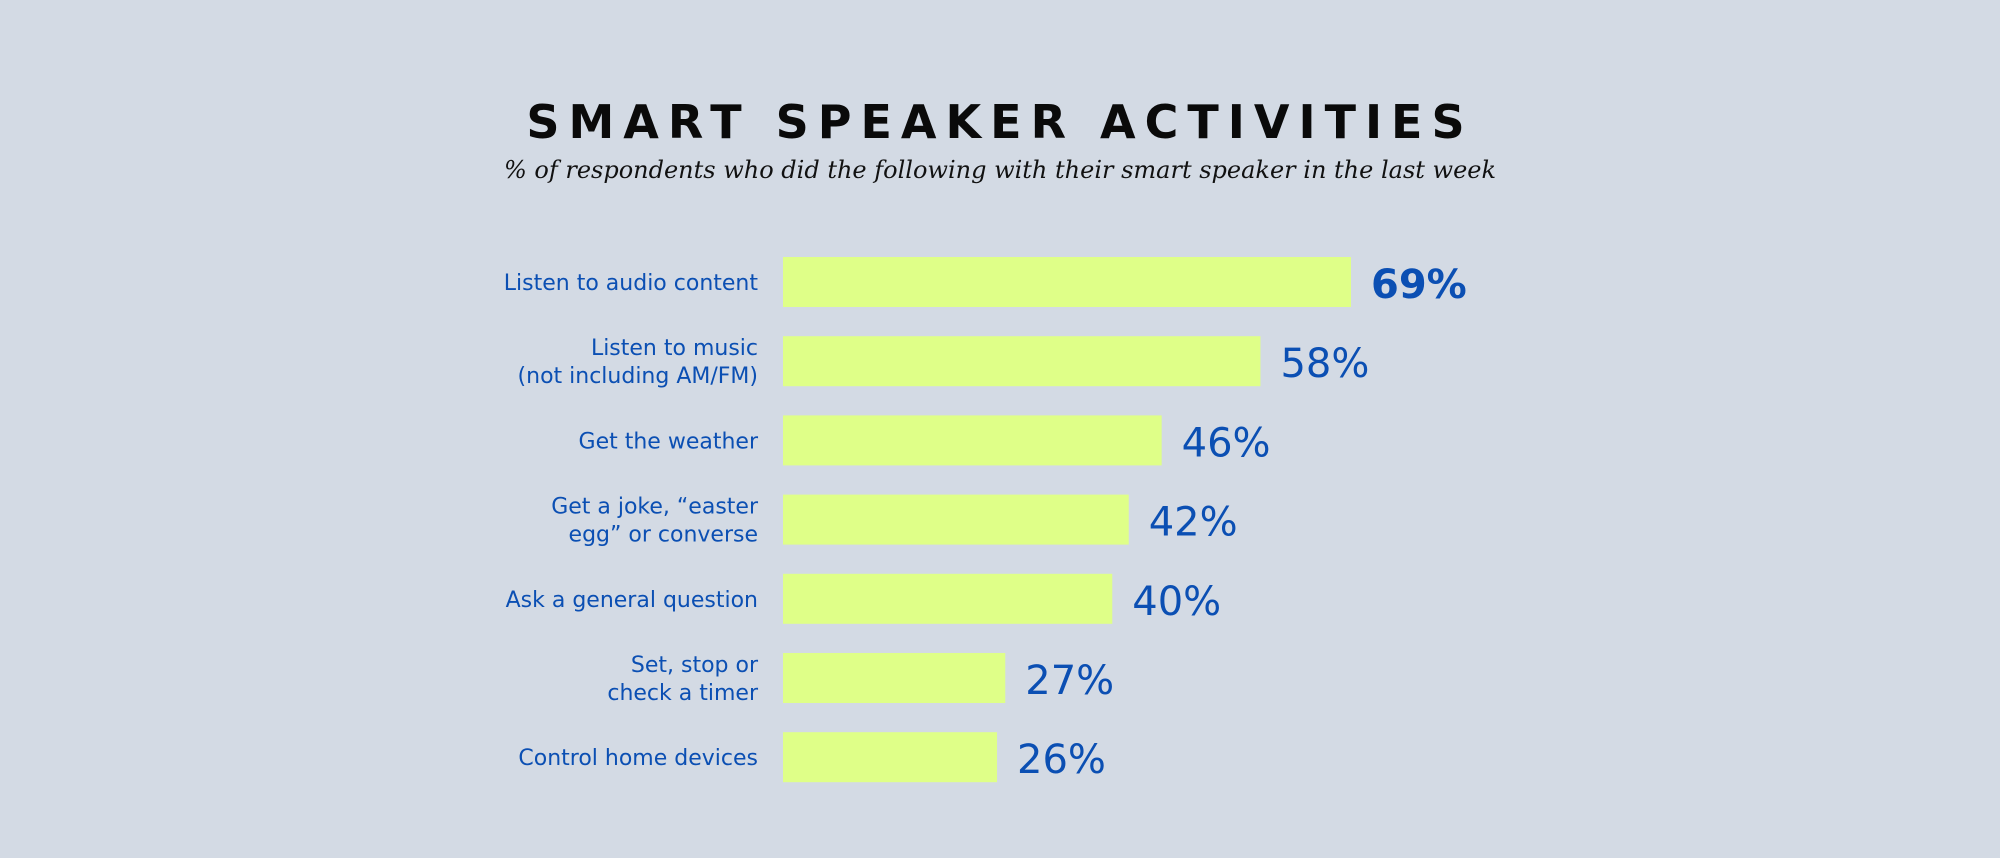  I want to click on category-label-3-line-1: egg” or converse, so click(663, 535).